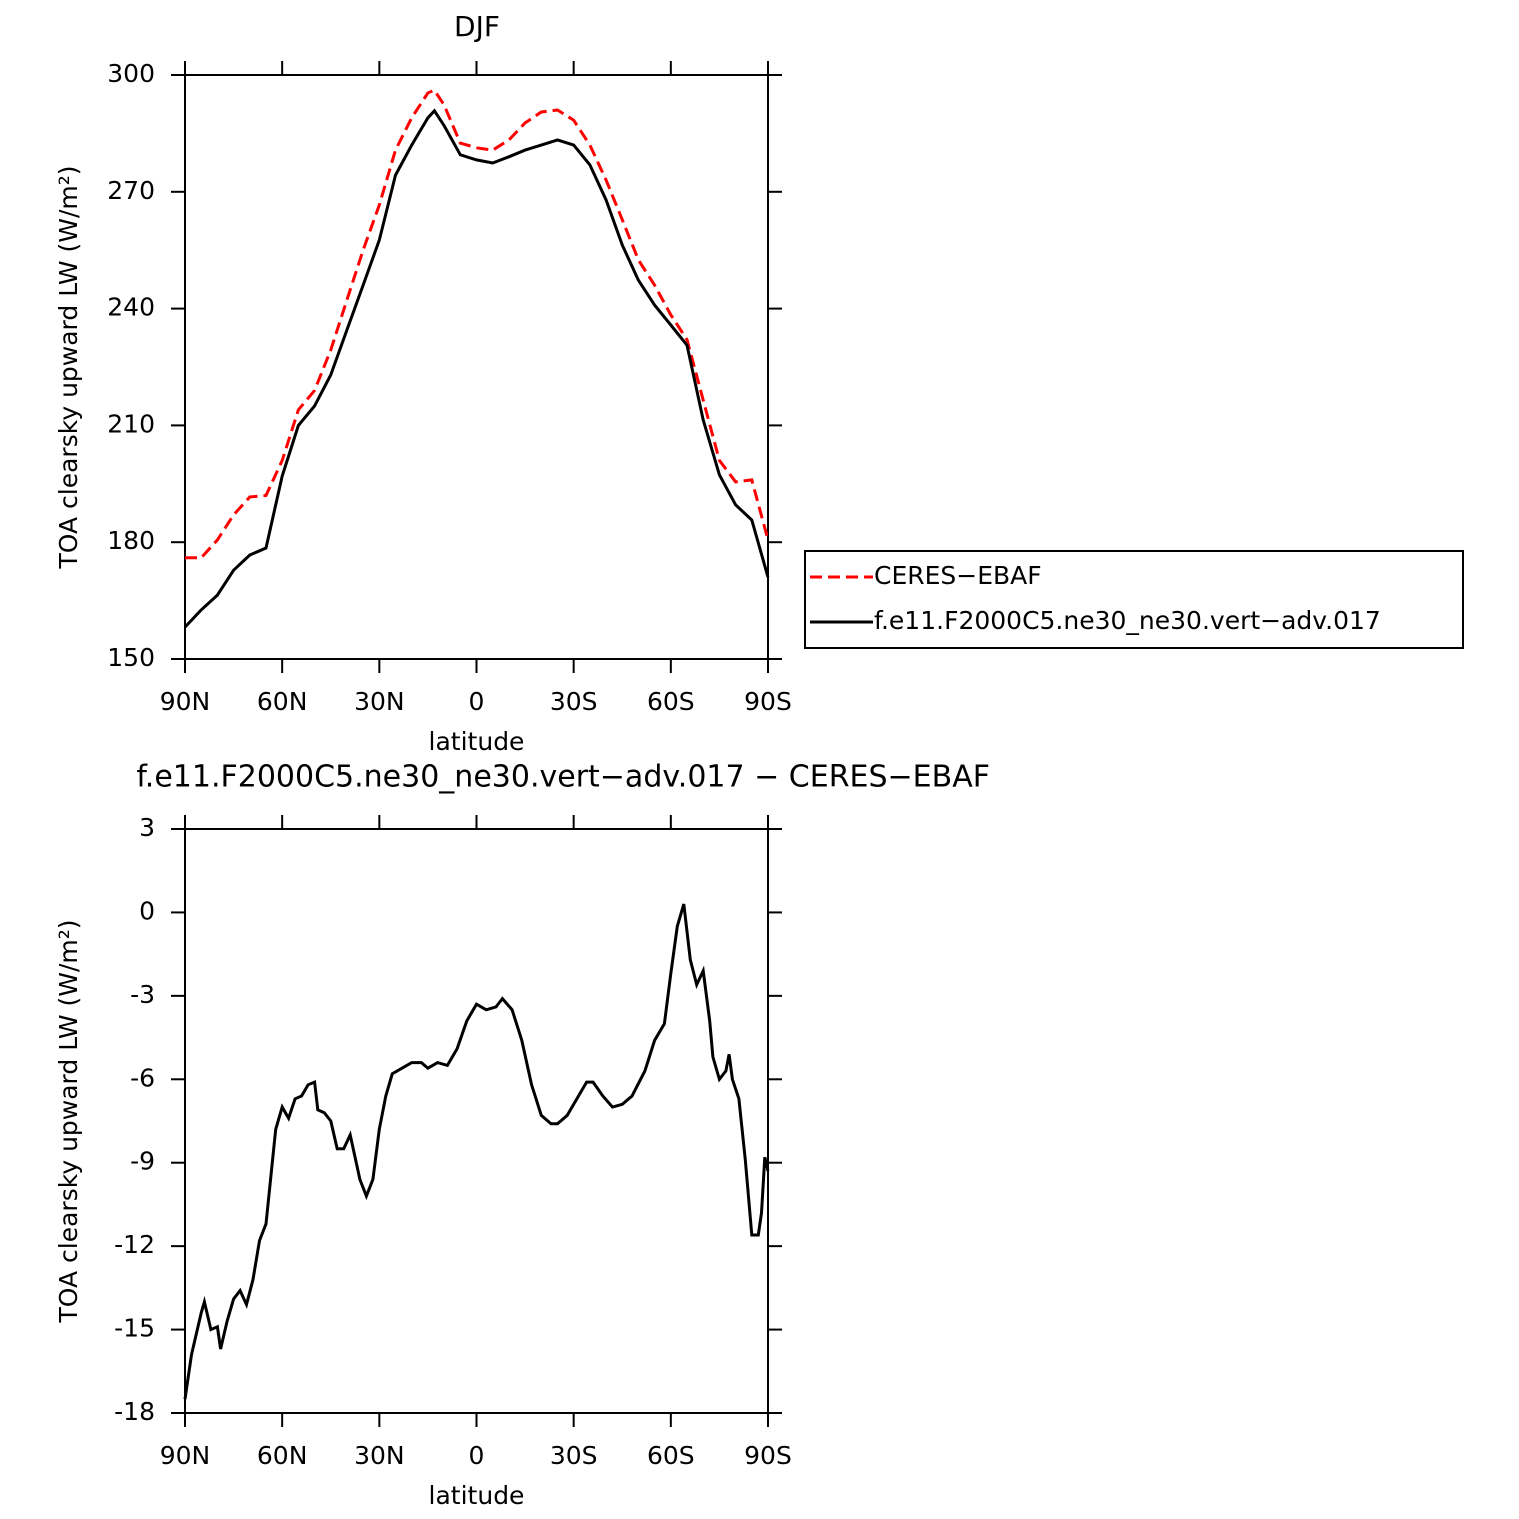 Image resolution: width=1519 pixels, height=1519 pixels. I want to click on y-tick-label: 150, so click(131, 657).